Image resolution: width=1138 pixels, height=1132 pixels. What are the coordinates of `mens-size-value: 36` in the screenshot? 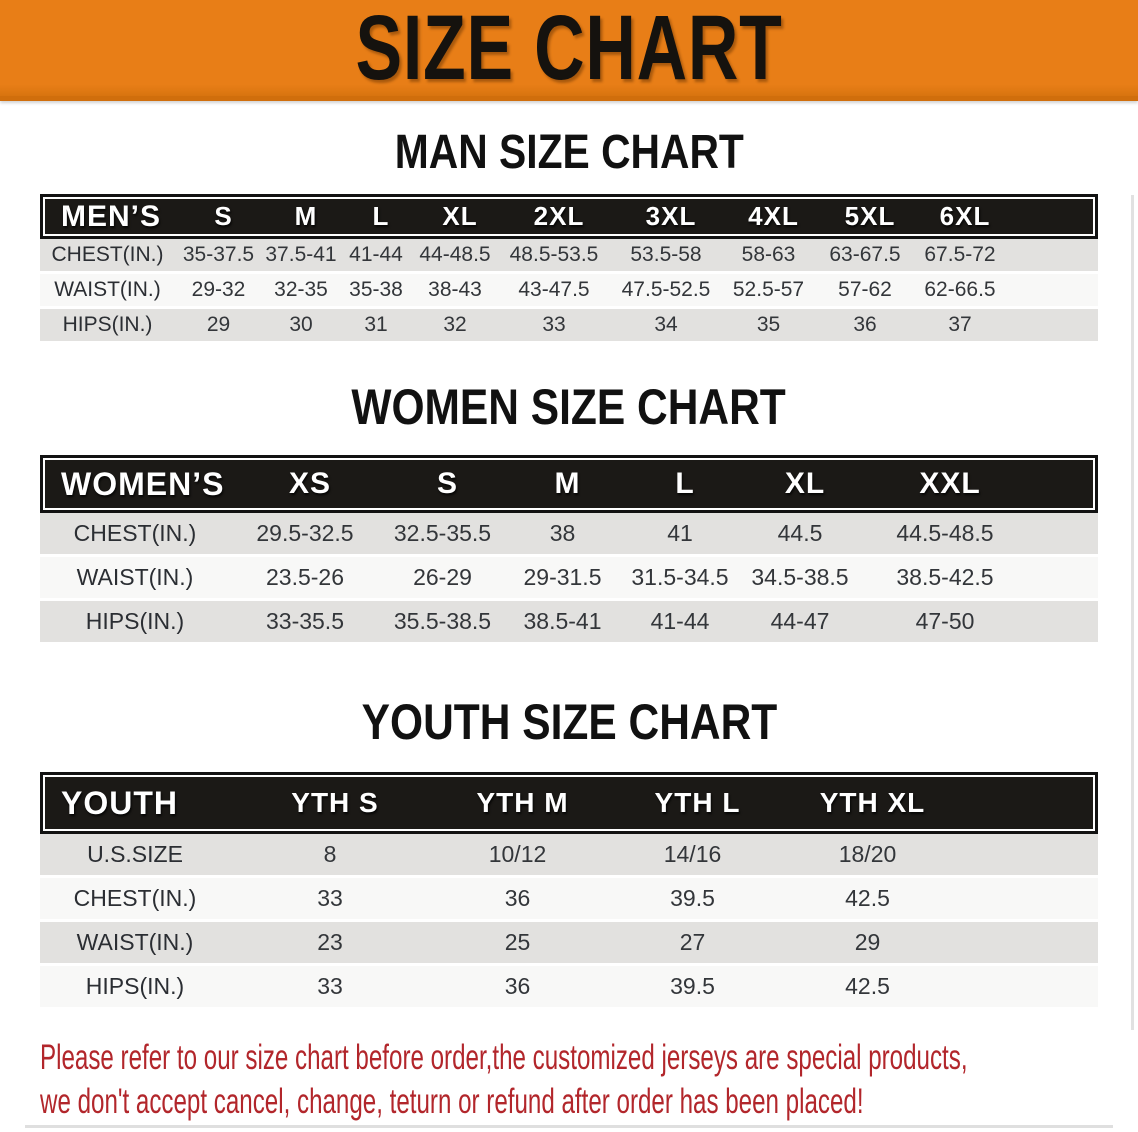 It's located at (865, 324).